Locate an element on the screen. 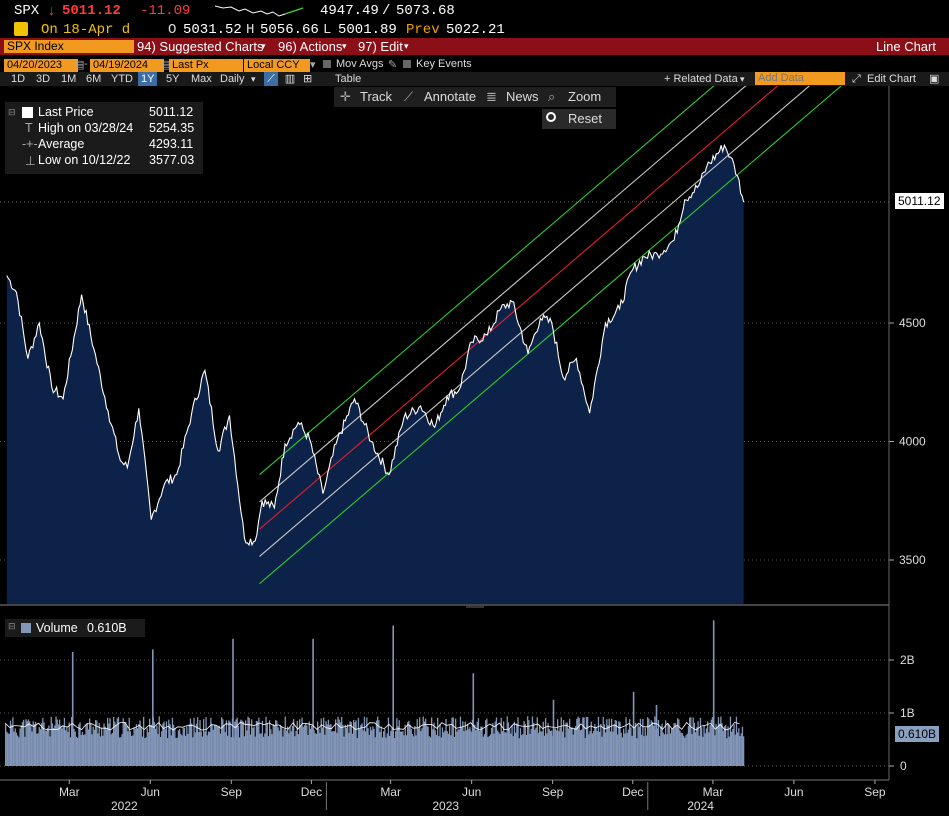  security-field: SPX Index is located at coordinates (69, 46).